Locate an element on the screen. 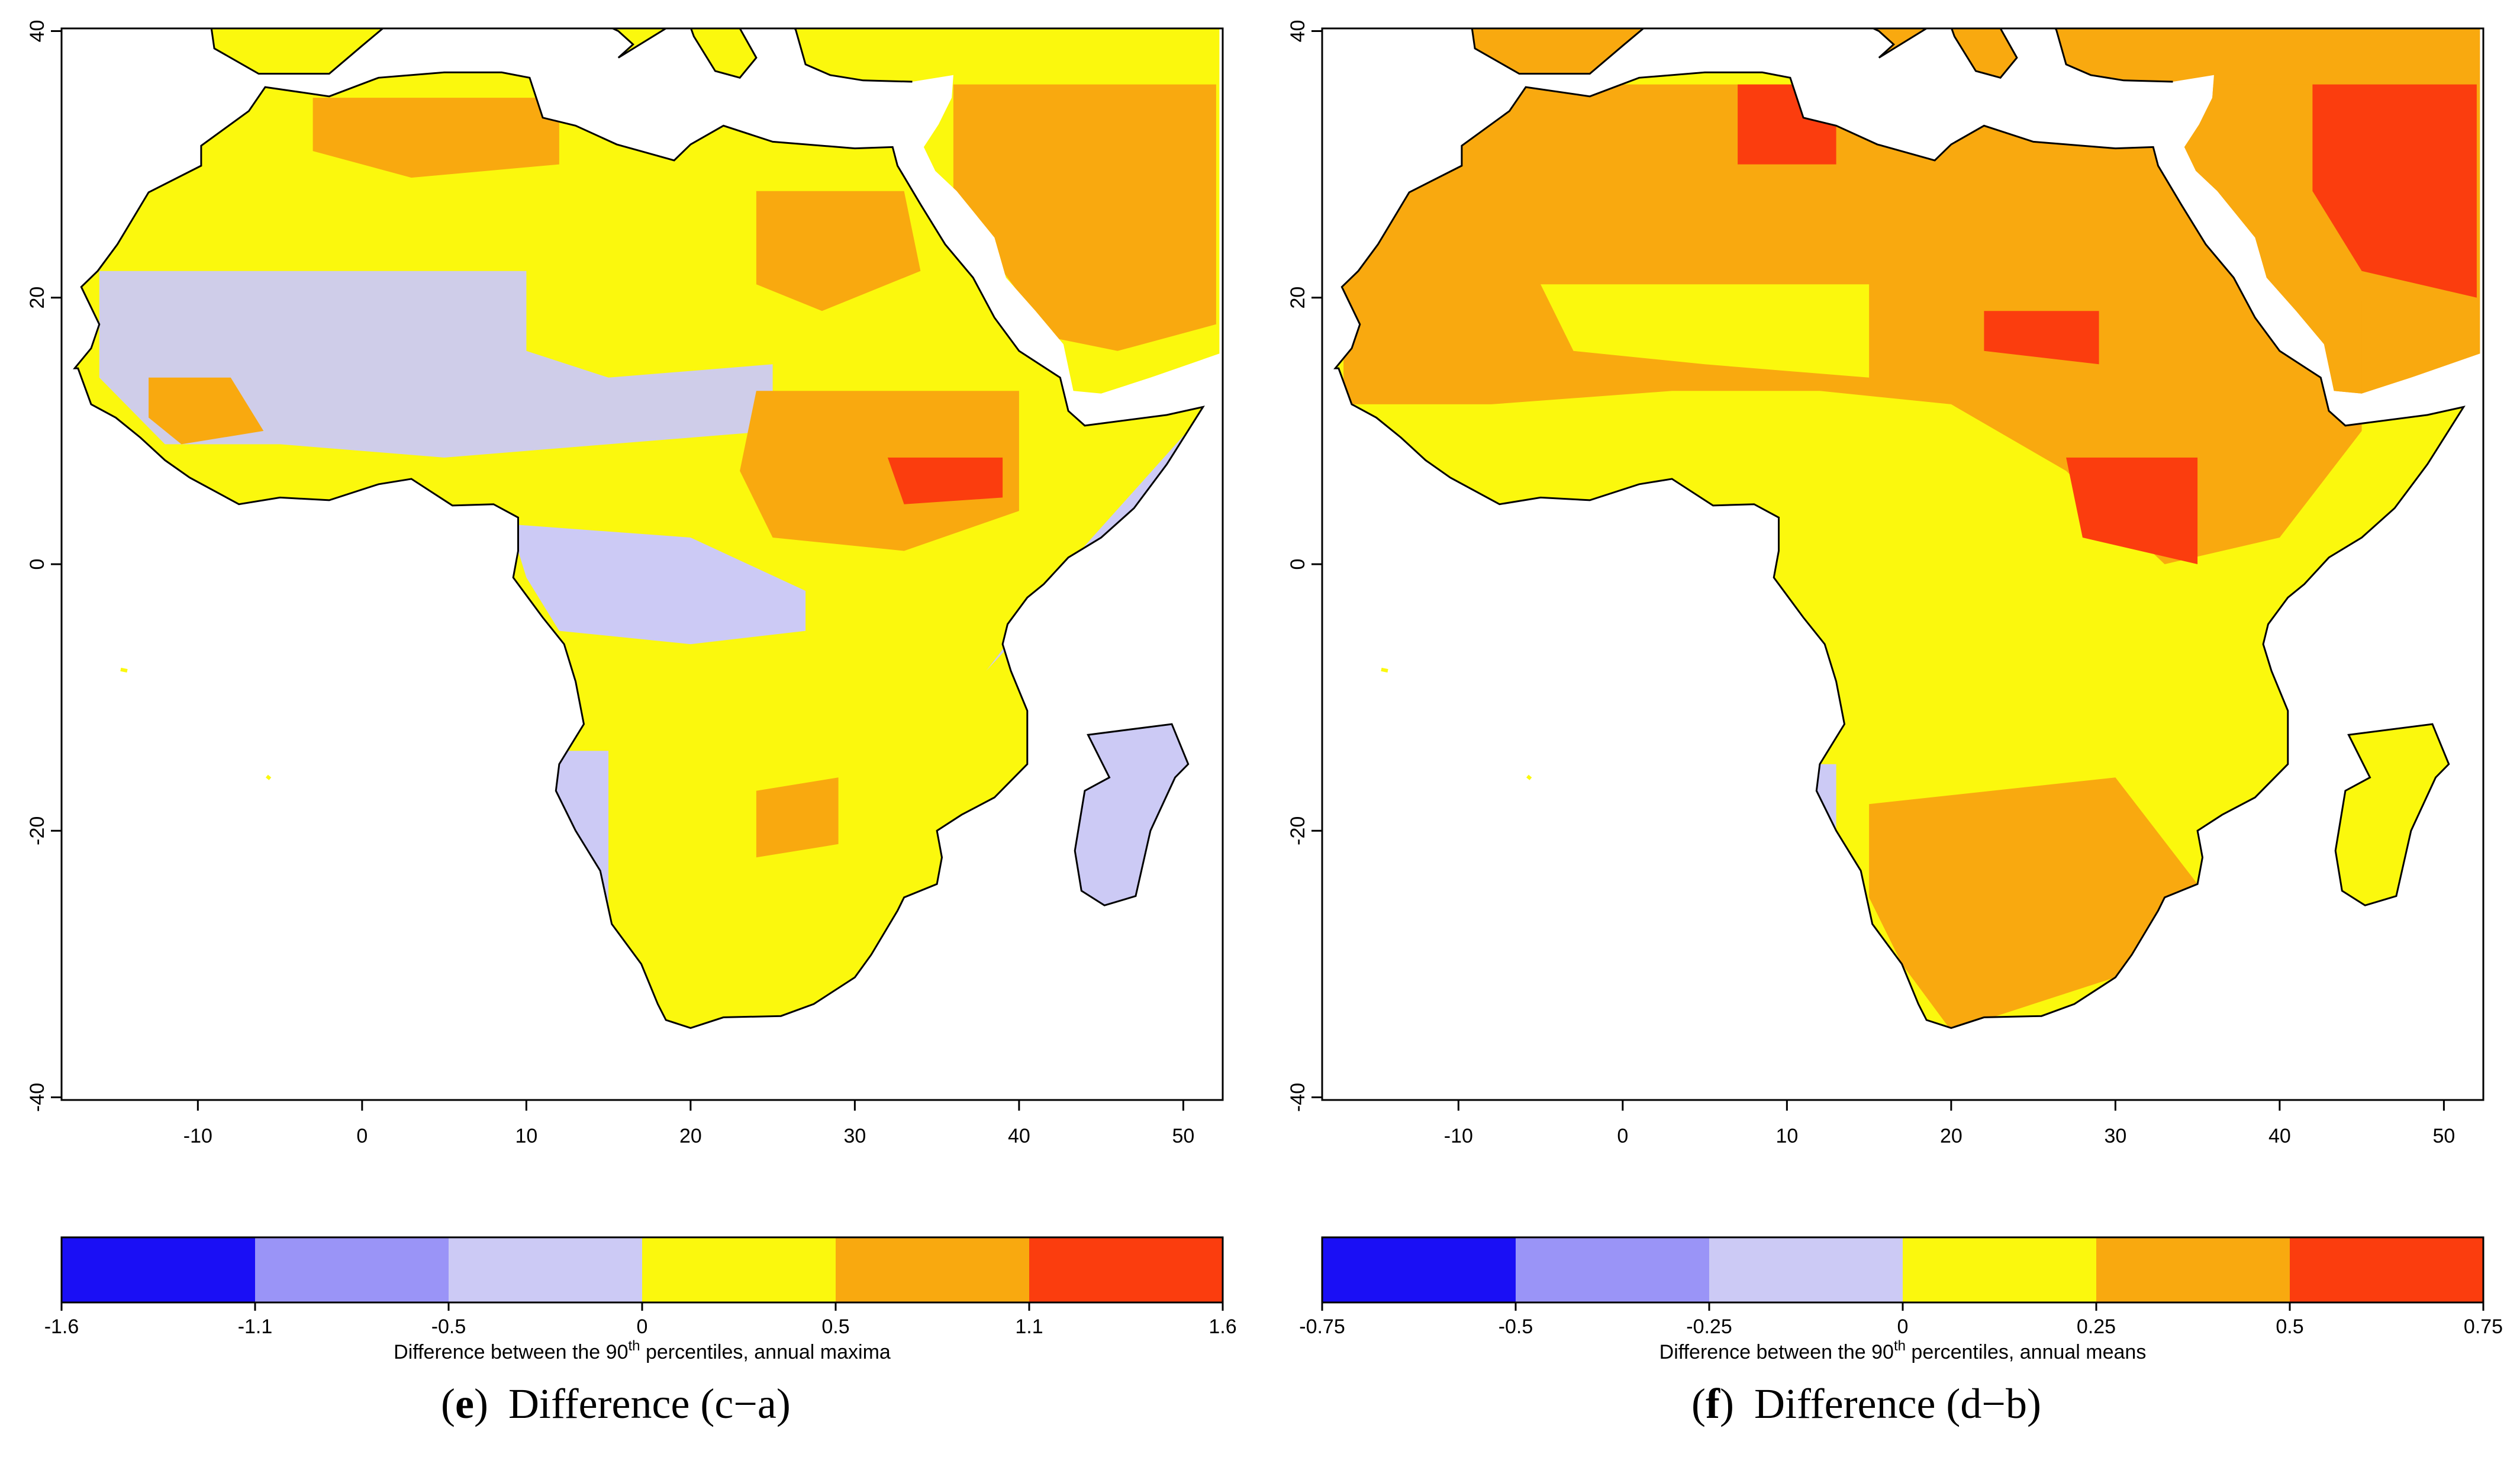 The width and height of the screenshot is (2520, 1470). colorbar-break-label: -1.6 is located at coordinates (61, 1326).